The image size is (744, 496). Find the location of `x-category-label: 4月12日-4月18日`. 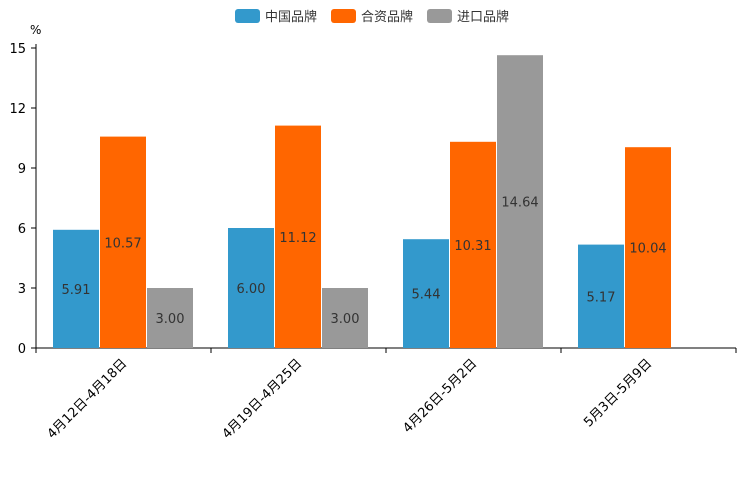

x-category-label: 4月12日-4月18日 is located at coordinates (88, 399).